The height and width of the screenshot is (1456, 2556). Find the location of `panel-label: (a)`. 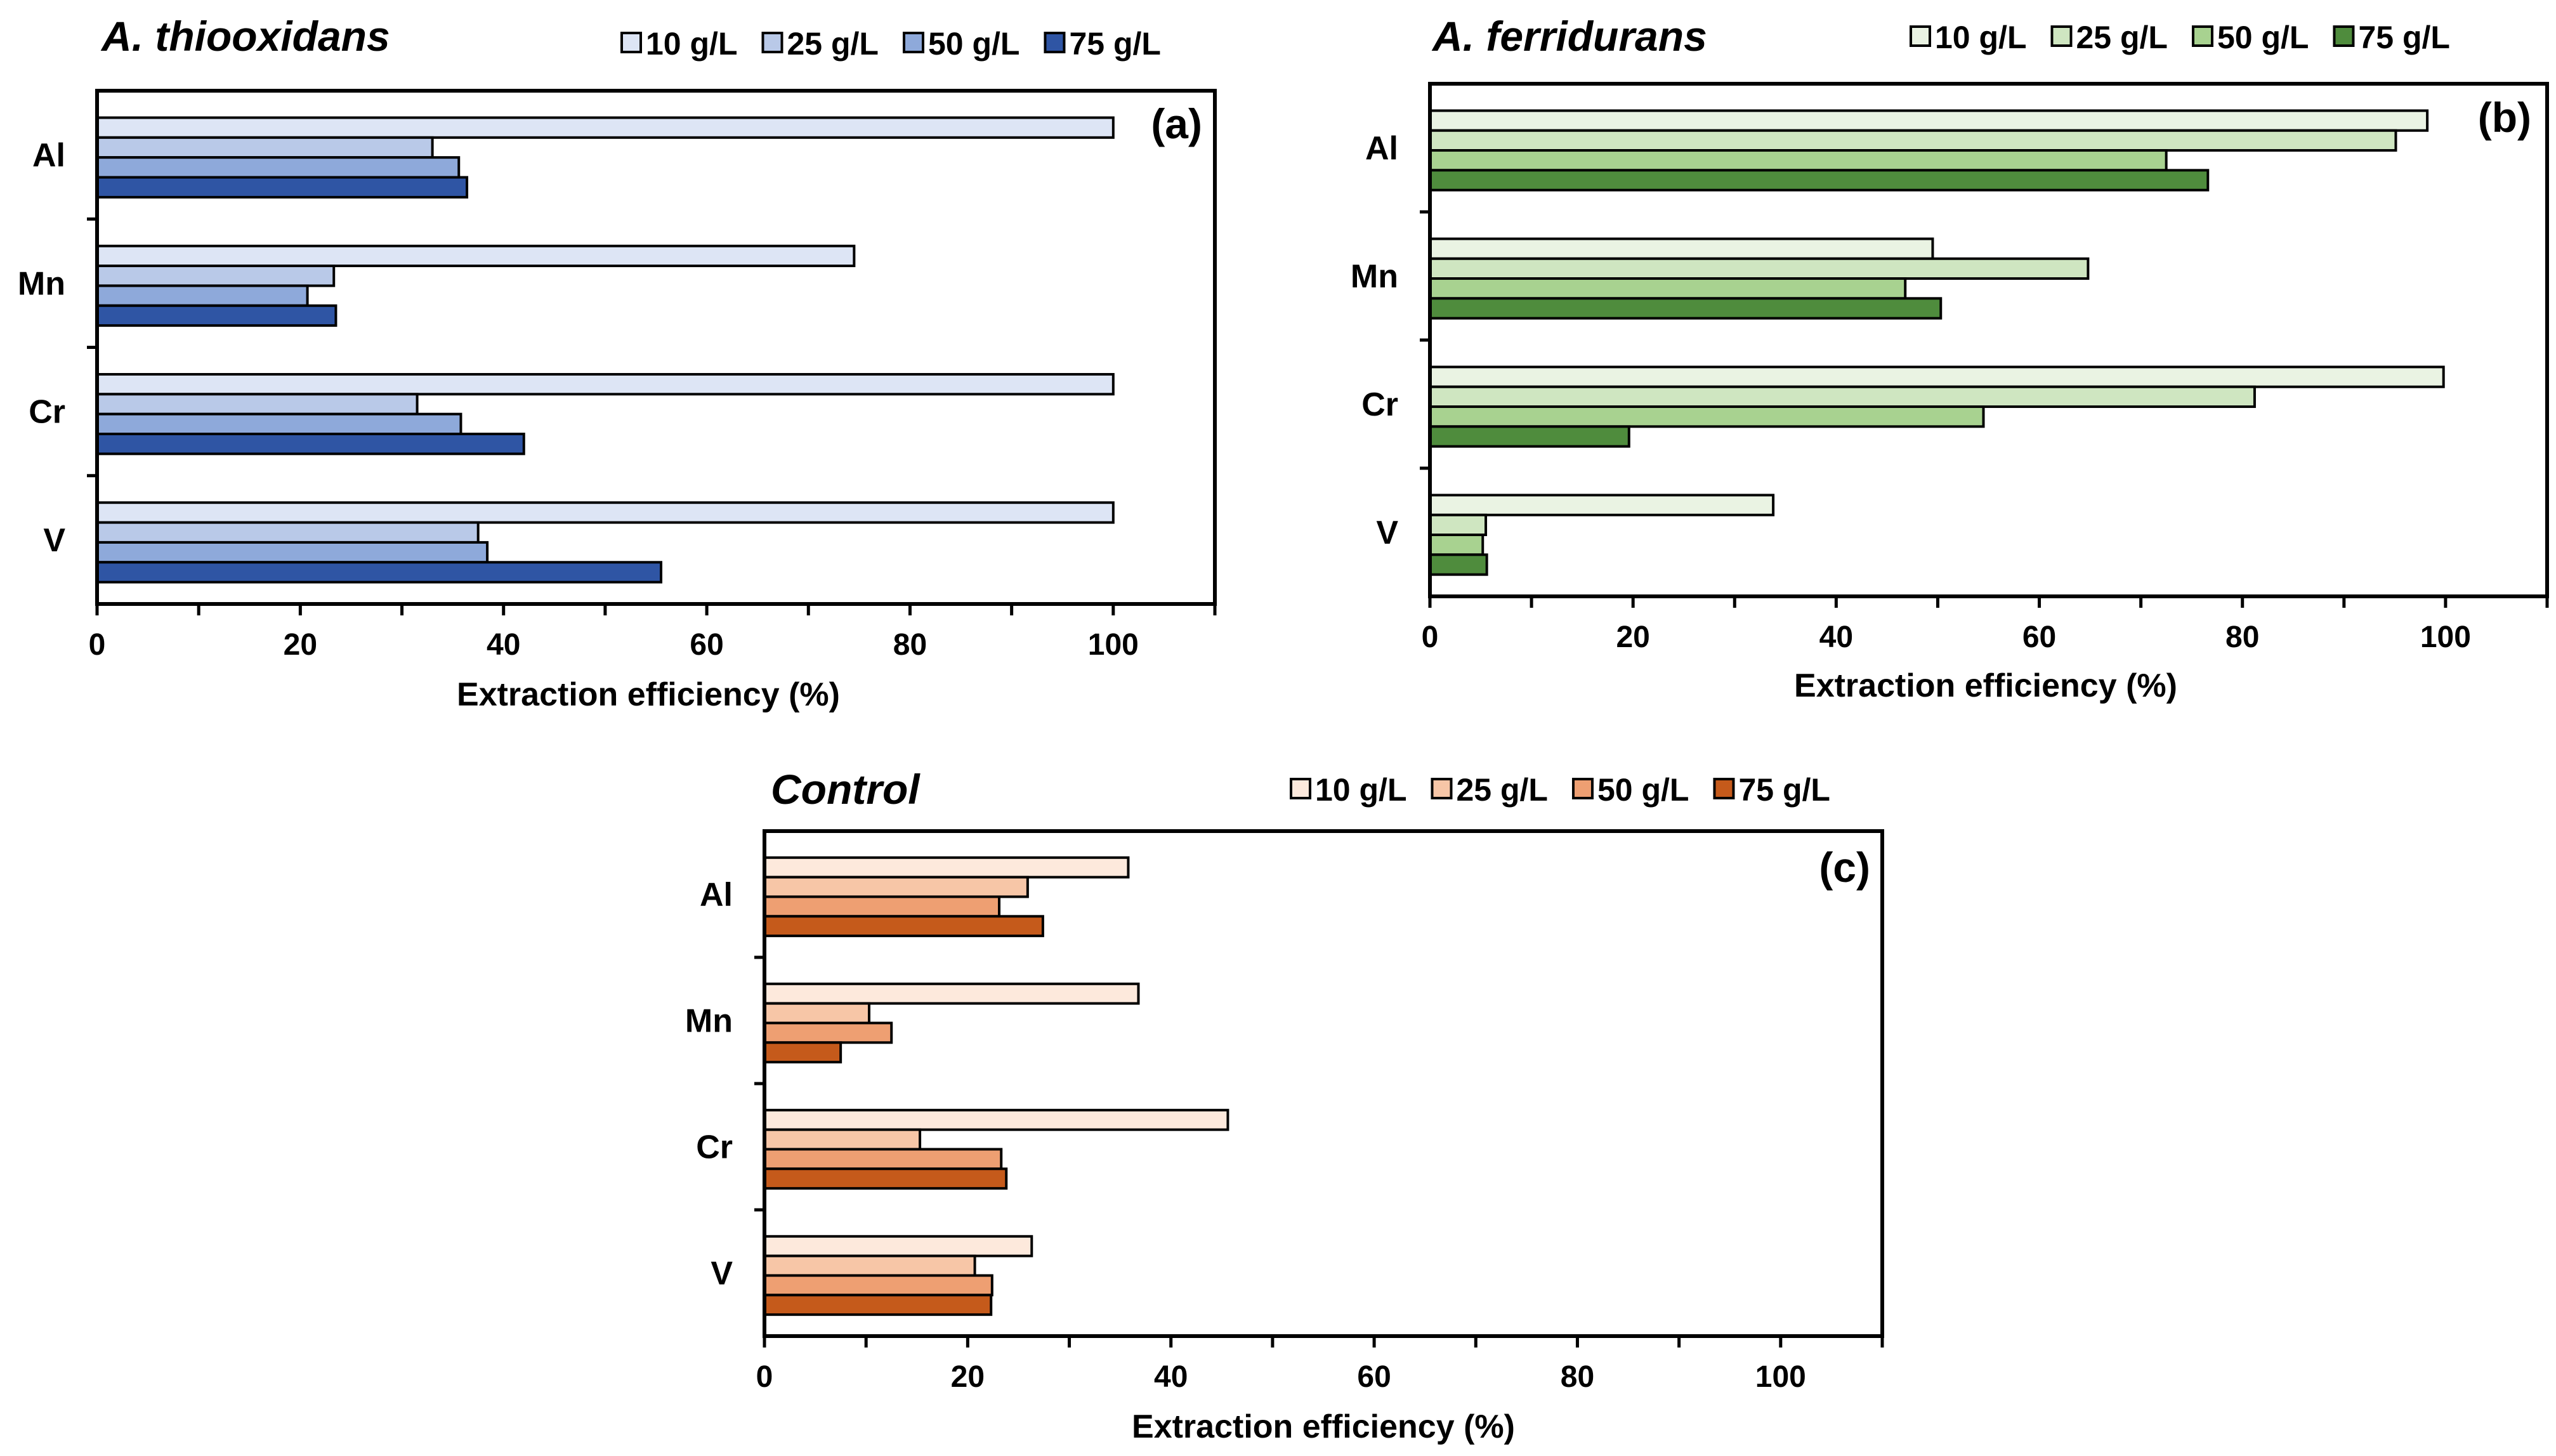

panel-label: (a) is located at coordinates (1176, 123).